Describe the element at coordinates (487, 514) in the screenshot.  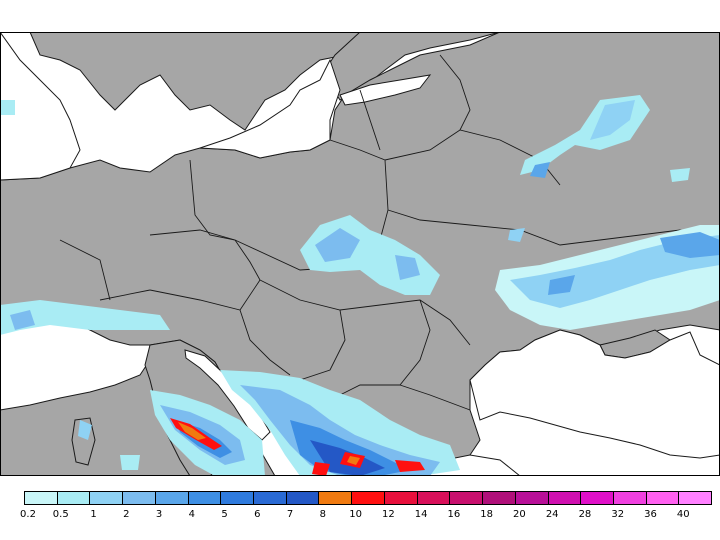
I see `legend-label: 18` at that location.